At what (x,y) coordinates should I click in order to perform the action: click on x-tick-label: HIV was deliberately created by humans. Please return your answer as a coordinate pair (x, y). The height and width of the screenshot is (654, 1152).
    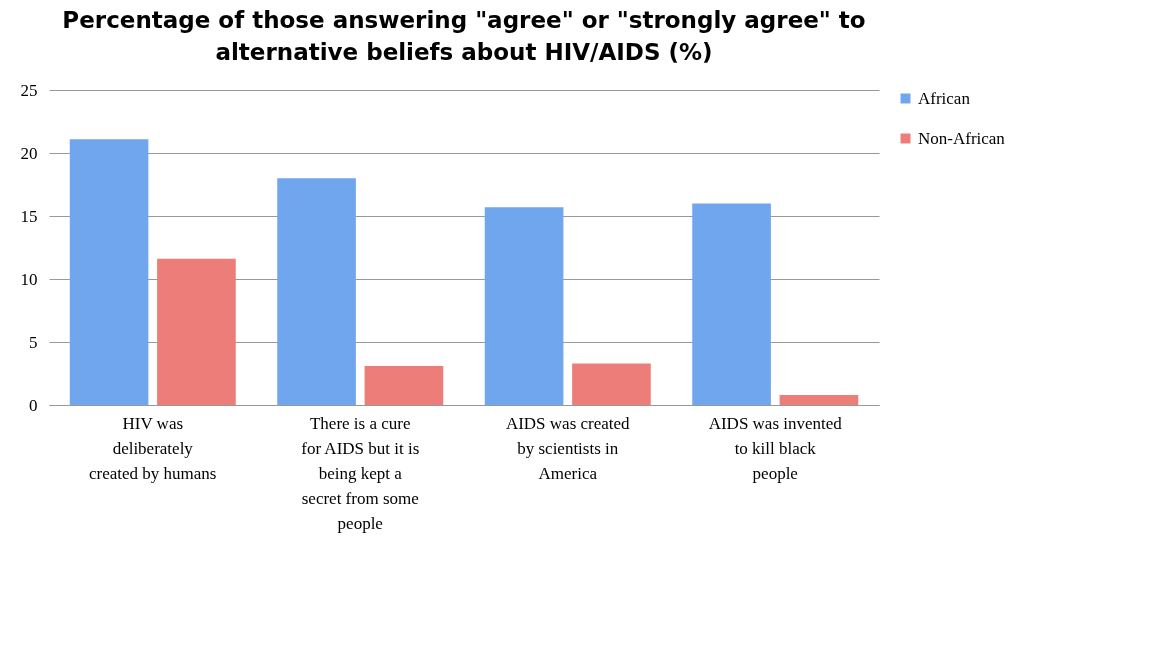
    Looking at the image, I should click on (153, 448).